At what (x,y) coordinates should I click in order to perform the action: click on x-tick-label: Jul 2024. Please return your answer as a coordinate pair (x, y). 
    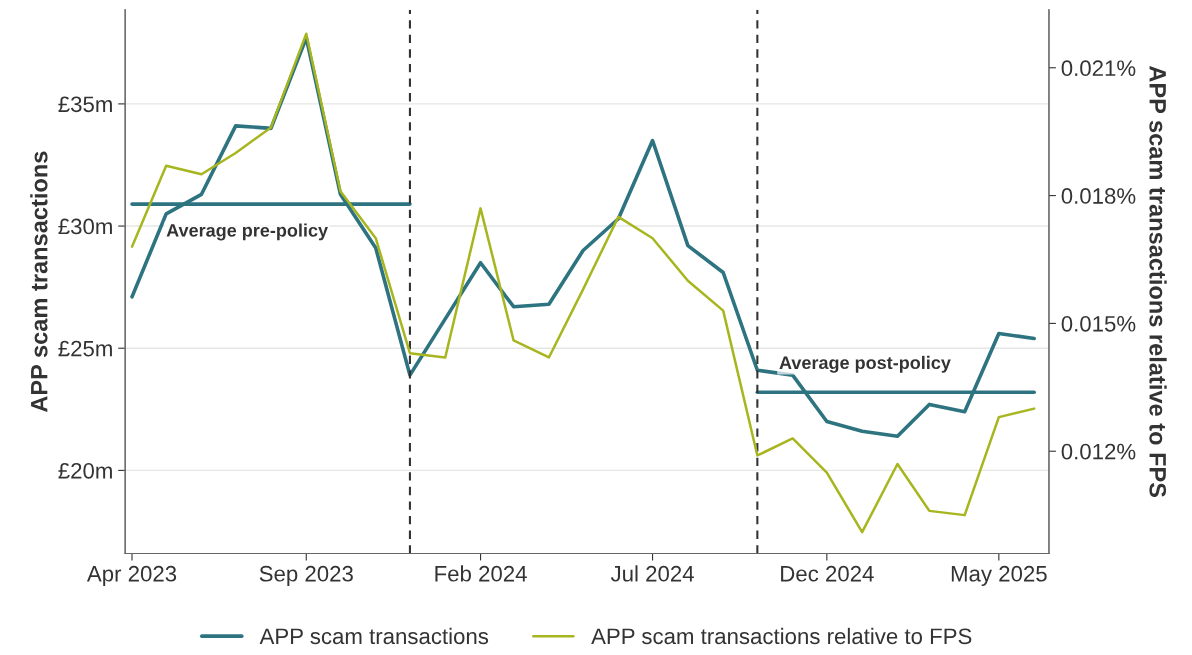
    Looking at the image, I should click on (652, 573).